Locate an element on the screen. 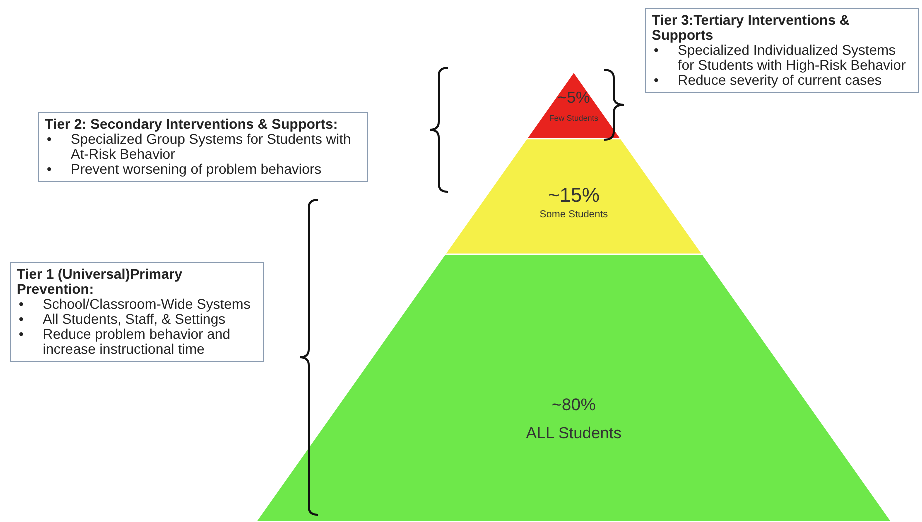  data-label: ~5% is located at coordinates (574, 99).